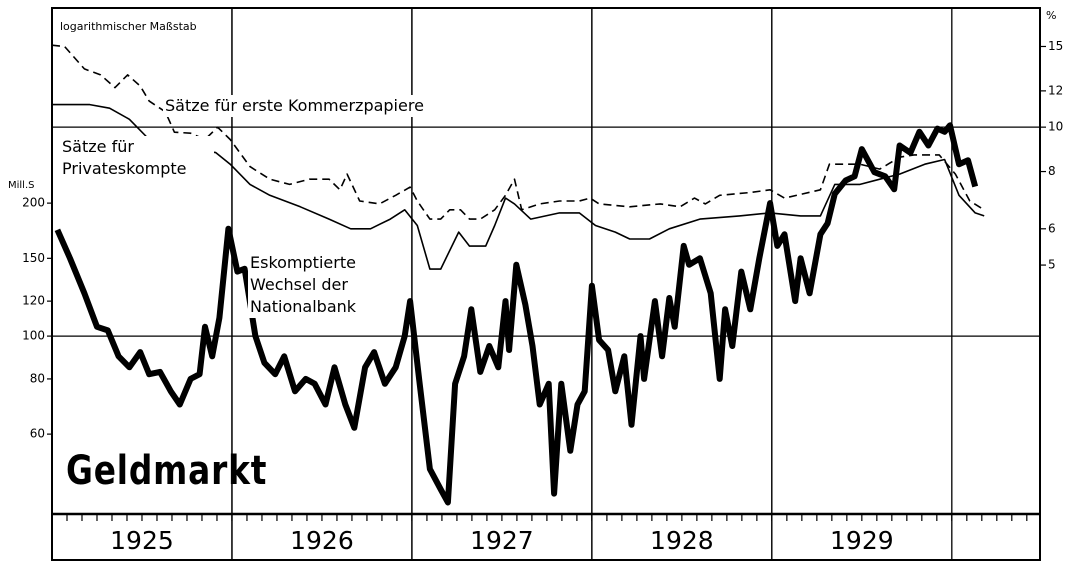  I want to click on y-tick-label: 60, so click(37, 434).